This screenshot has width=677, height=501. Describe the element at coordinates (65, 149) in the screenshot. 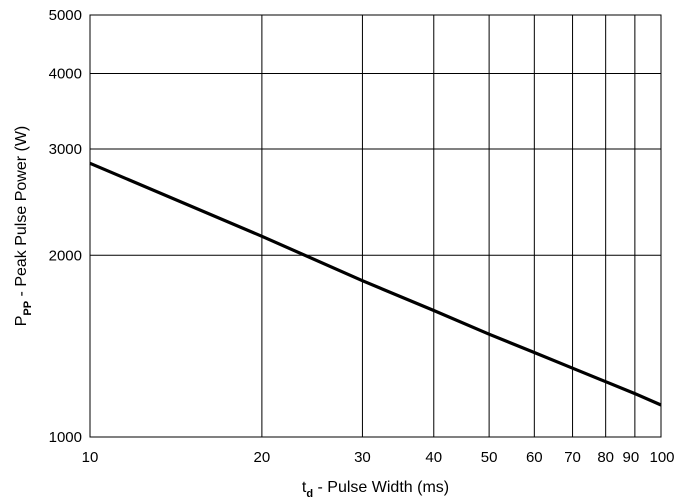

I see `y-tick-label: 3000` at that location.